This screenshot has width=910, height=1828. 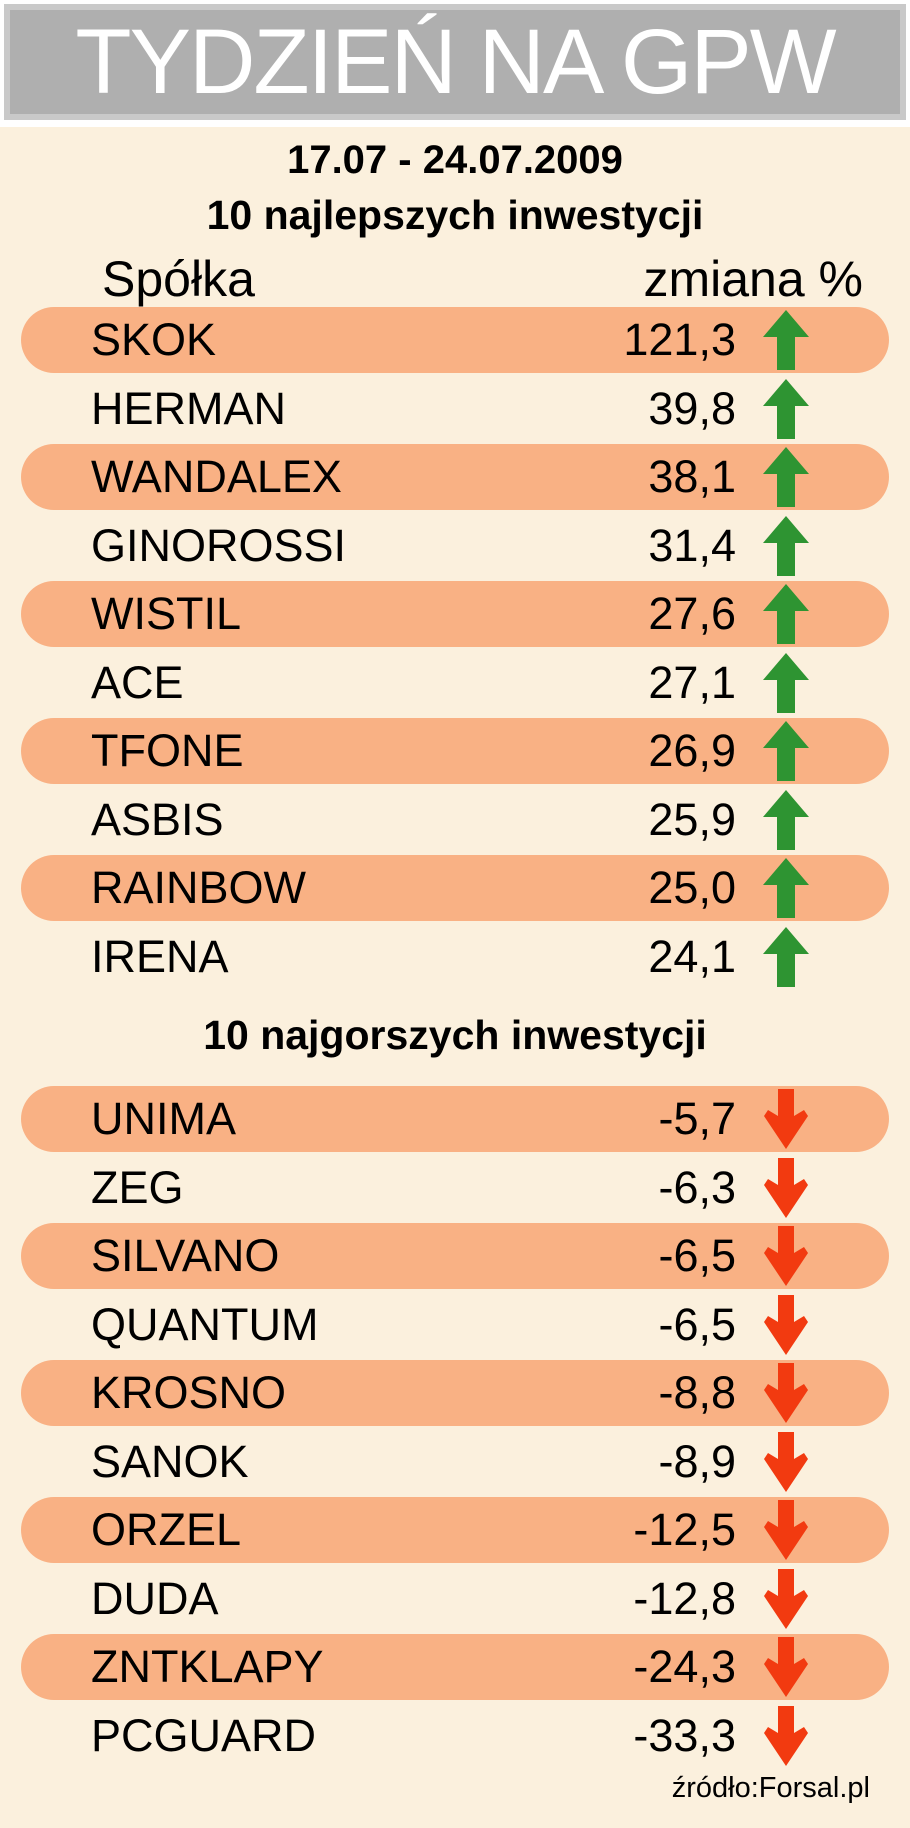 I want to click on company-name: ACE, so click(x=137, y=682).